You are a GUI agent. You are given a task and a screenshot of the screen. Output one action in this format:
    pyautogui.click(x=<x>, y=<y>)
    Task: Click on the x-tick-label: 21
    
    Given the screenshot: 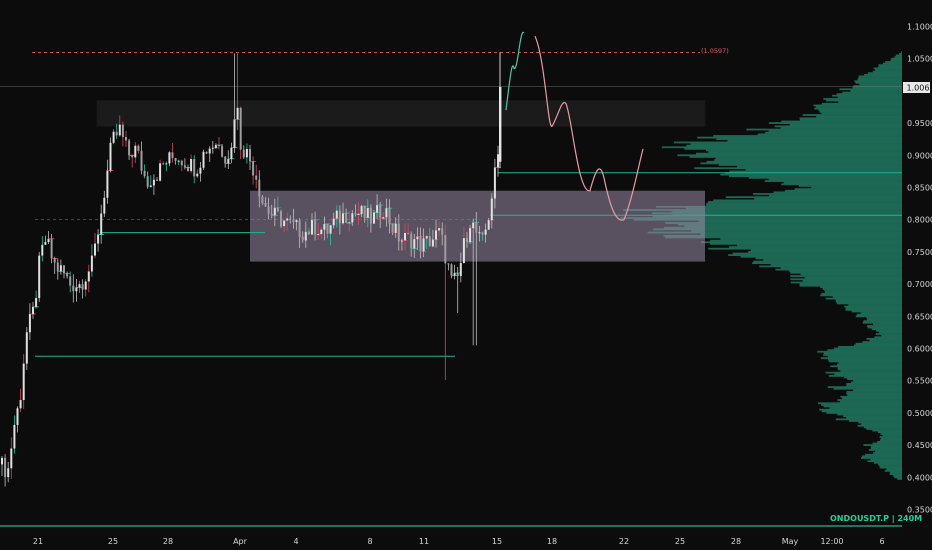 What is the action you would take?
    pyautogui.click(x=38, y=541)
    